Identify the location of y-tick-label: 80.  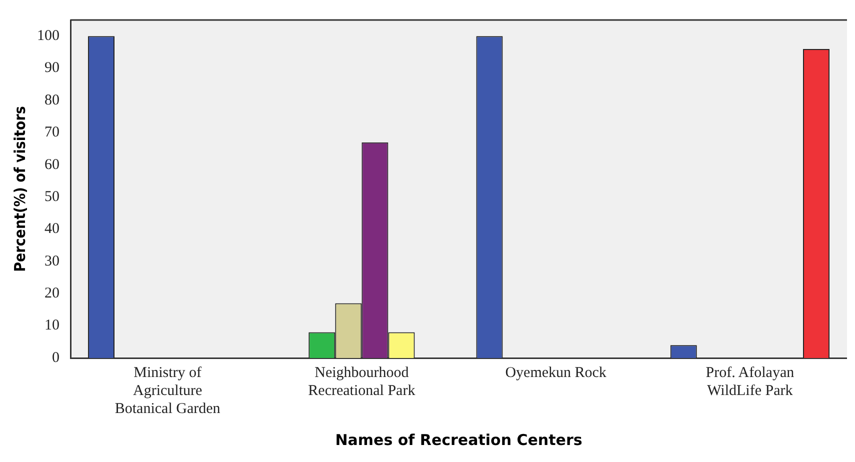
(52, 100).